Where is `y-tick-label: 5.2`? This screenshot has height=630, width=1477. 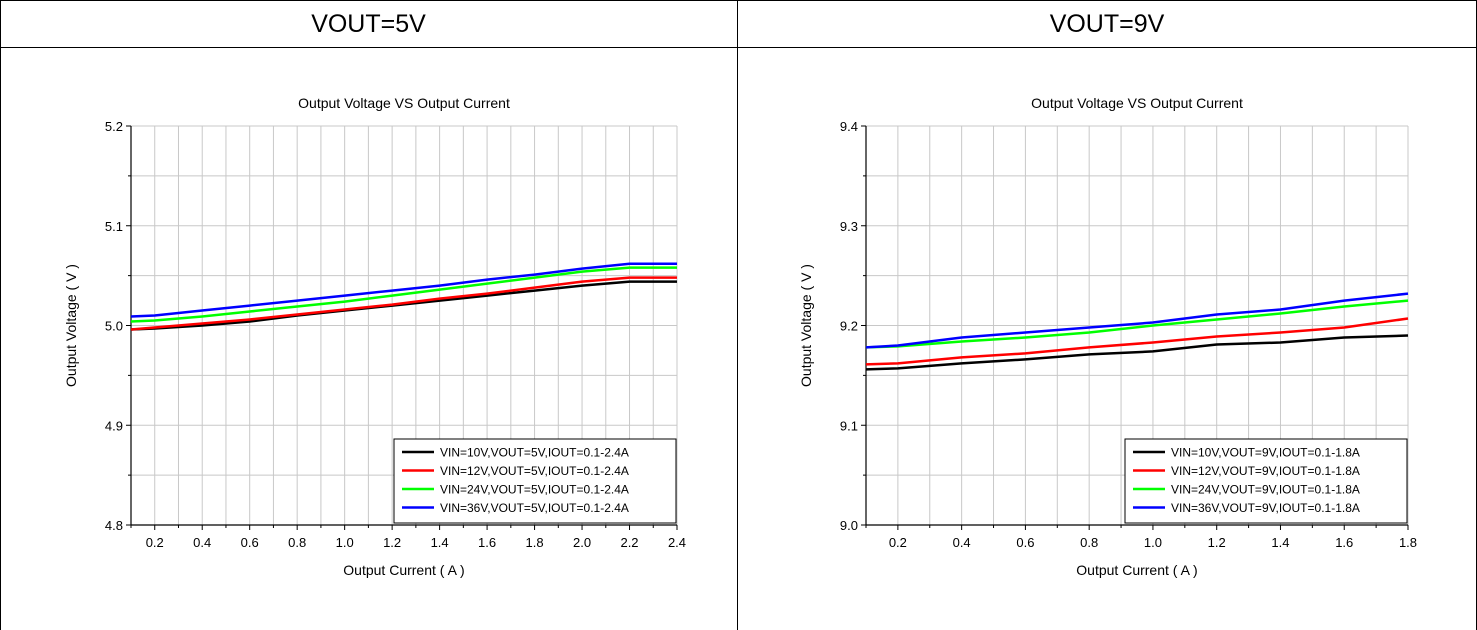 y-tick-label: 5.2 is located at coordinates (114, 126).